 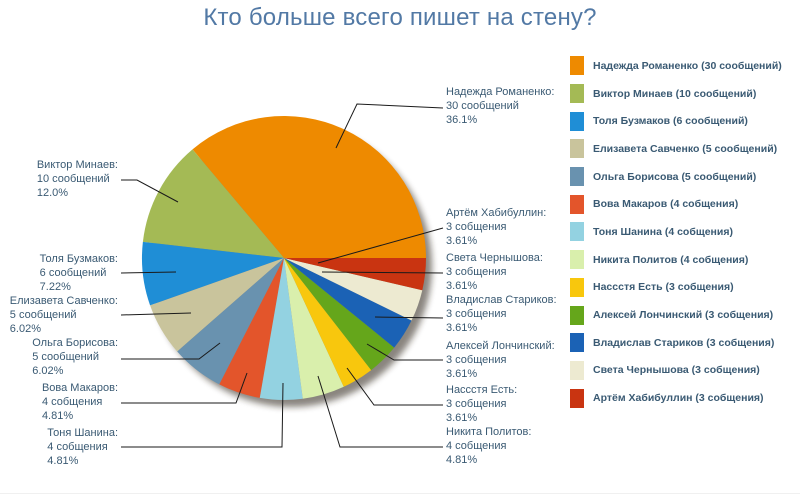 I want to click on callout-line-aleksey, so click(x=404, y=352).